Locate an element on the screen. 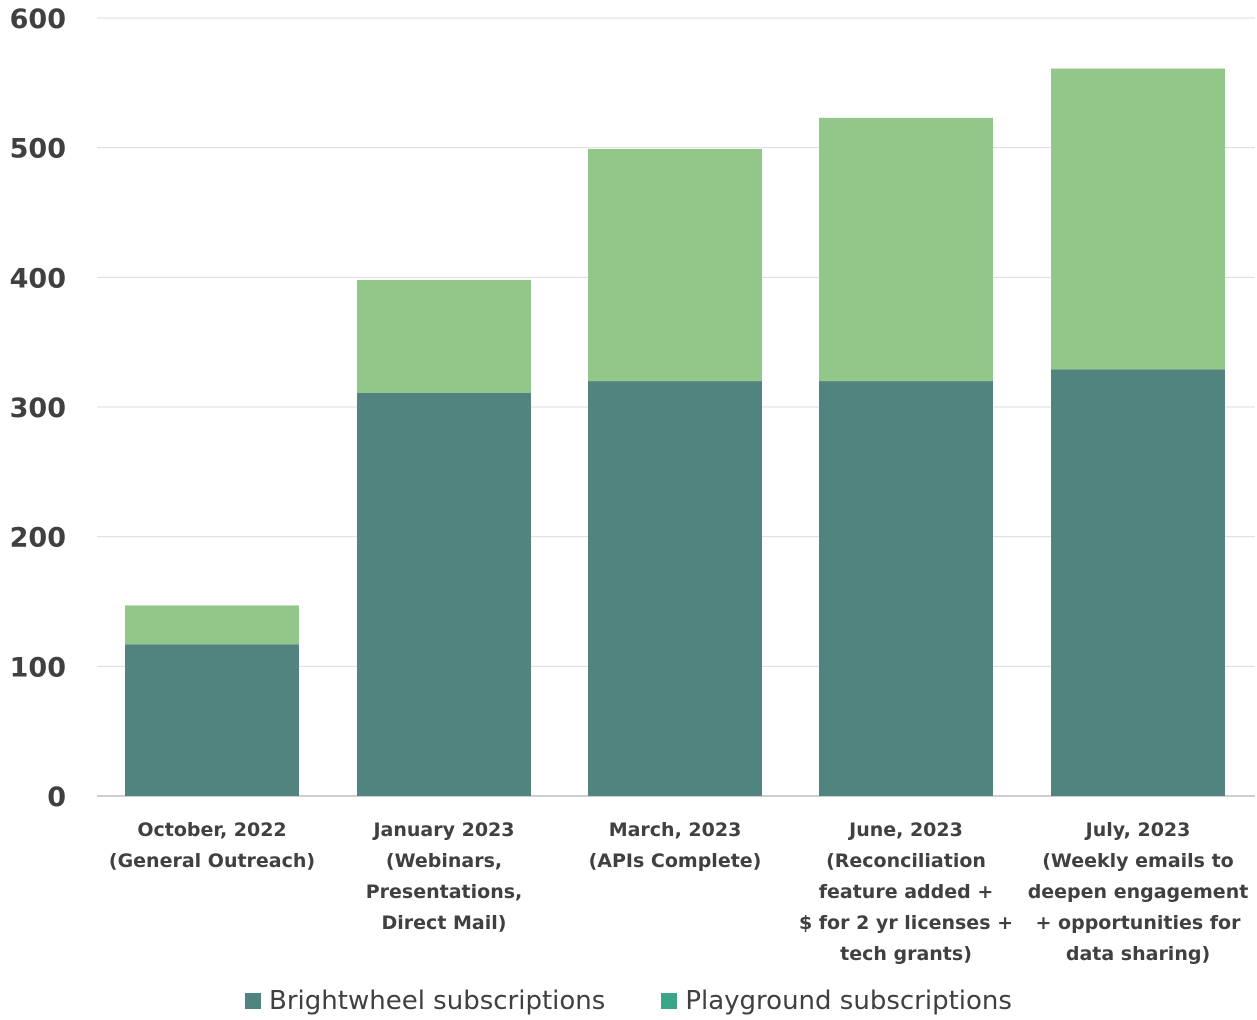 Image resolution: width=1257 pixels, height=1020 pixels. legend-item-playground: Playground subscriptions is located at coordinates (836, 1001).